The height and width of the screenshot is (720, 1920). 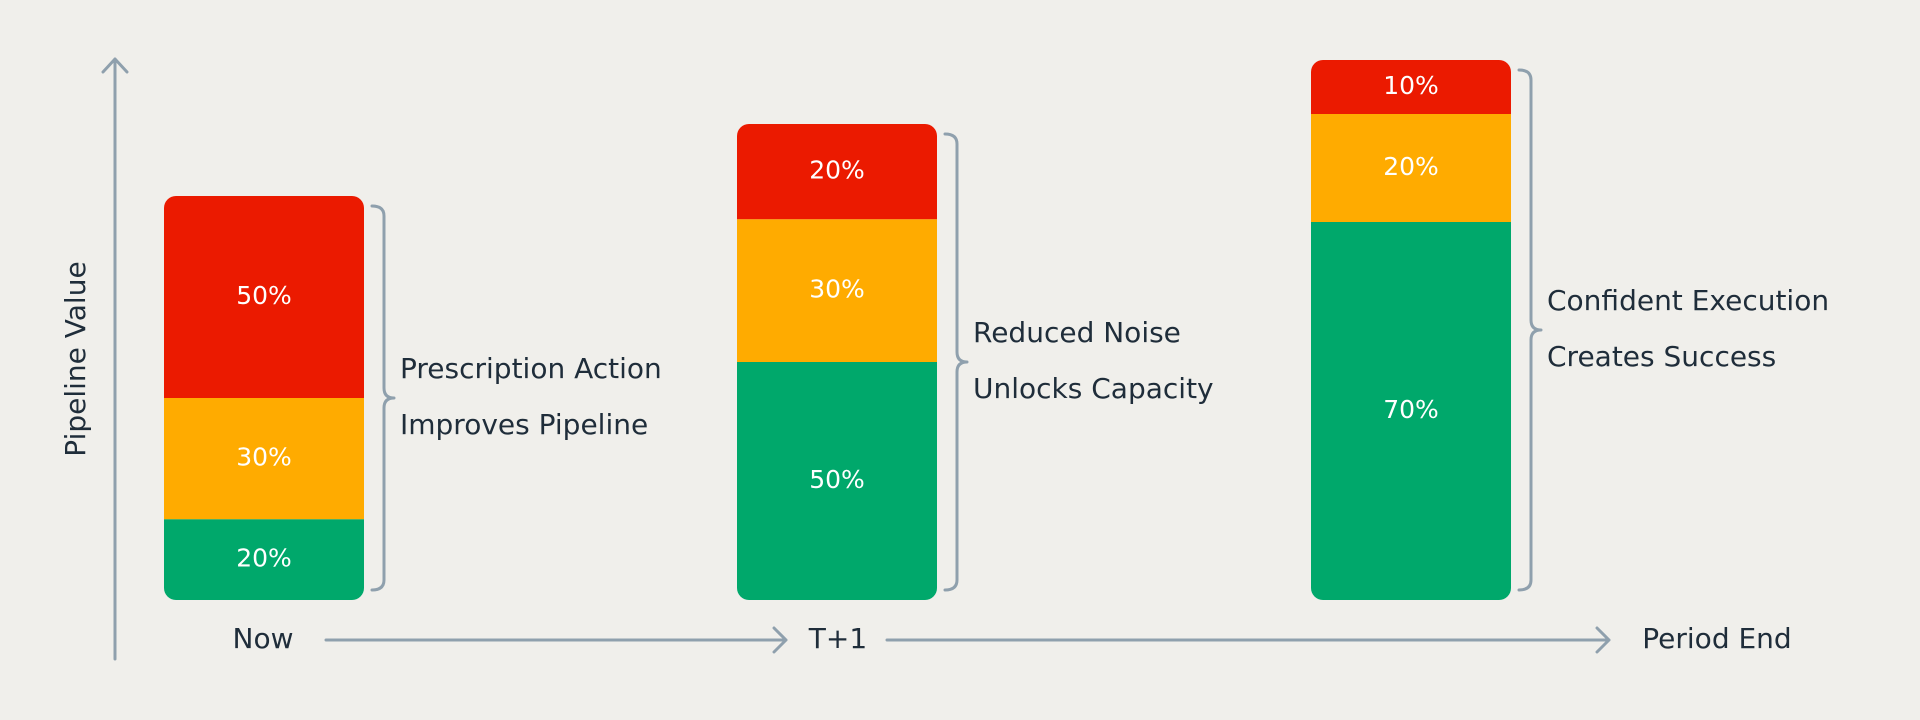 What do you see at coordinates (531, 368) in the screenshot?
I see `annotation: Prescription Action` at bounding box center [531, 368].